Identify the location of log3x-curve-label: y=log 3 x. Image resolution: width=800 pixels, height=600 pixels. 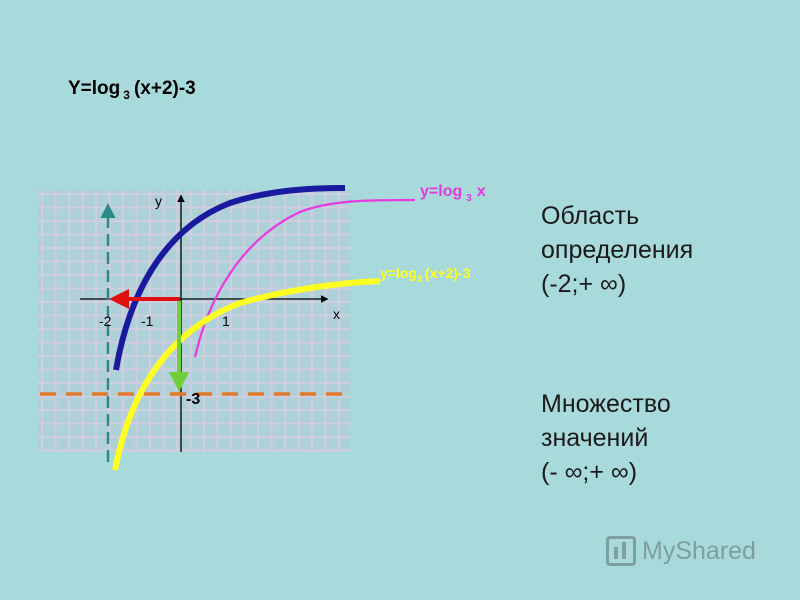
(453, 193).